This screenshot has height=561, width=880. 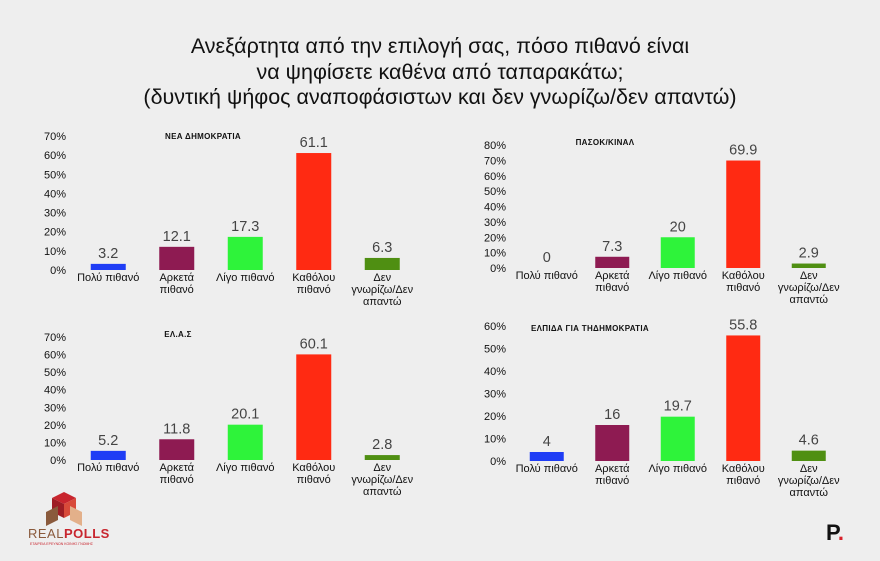 I want to click on data-label: 7.3, so click(x=612, y=247).